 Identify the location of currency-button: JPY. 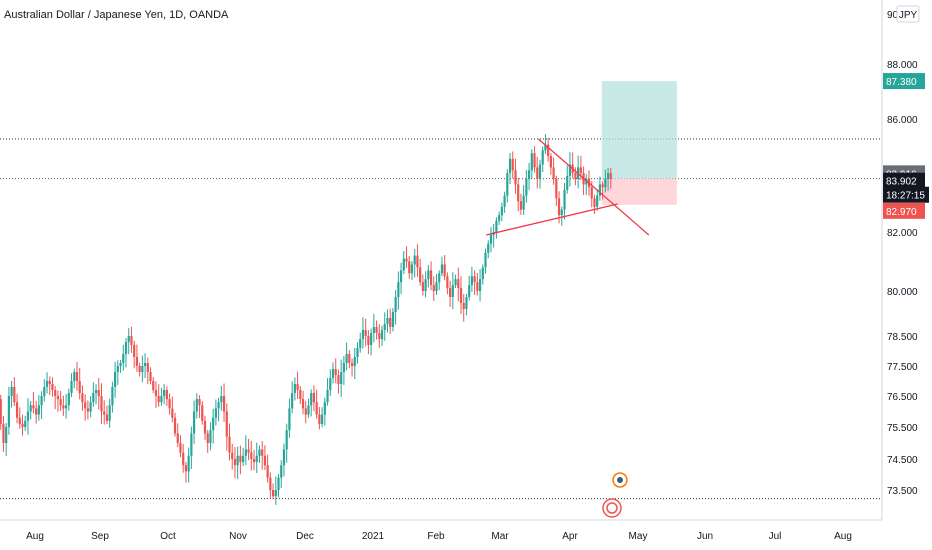
(908, 14).